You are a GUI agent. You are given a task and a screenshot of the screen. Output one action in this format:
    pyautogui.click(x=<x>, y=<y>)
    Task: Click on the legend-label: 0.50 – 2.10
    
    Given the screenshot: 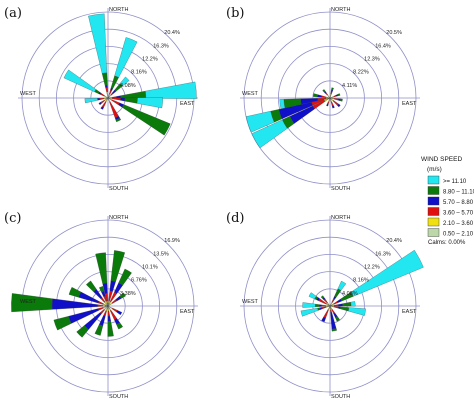 What is the action you would take?
    pyautogui.click(x=458, y=235)
    